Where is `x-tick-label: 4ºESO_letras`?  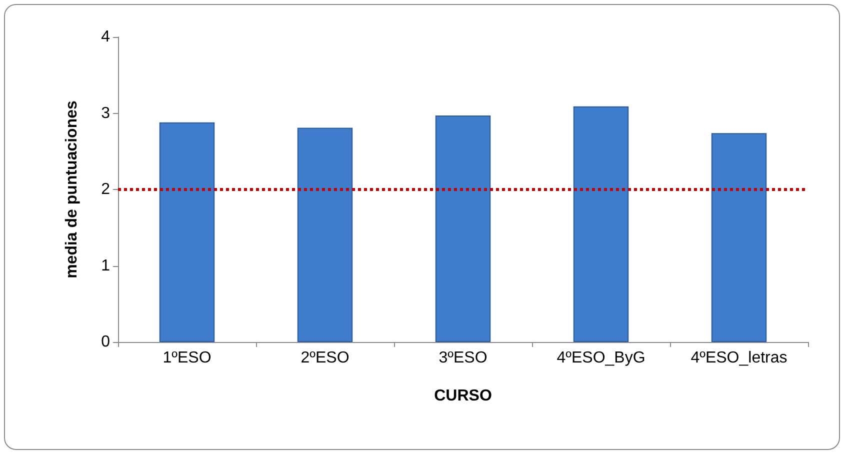 x-tick-label: 4ºESO_letras is located at coordinates (739, 358).